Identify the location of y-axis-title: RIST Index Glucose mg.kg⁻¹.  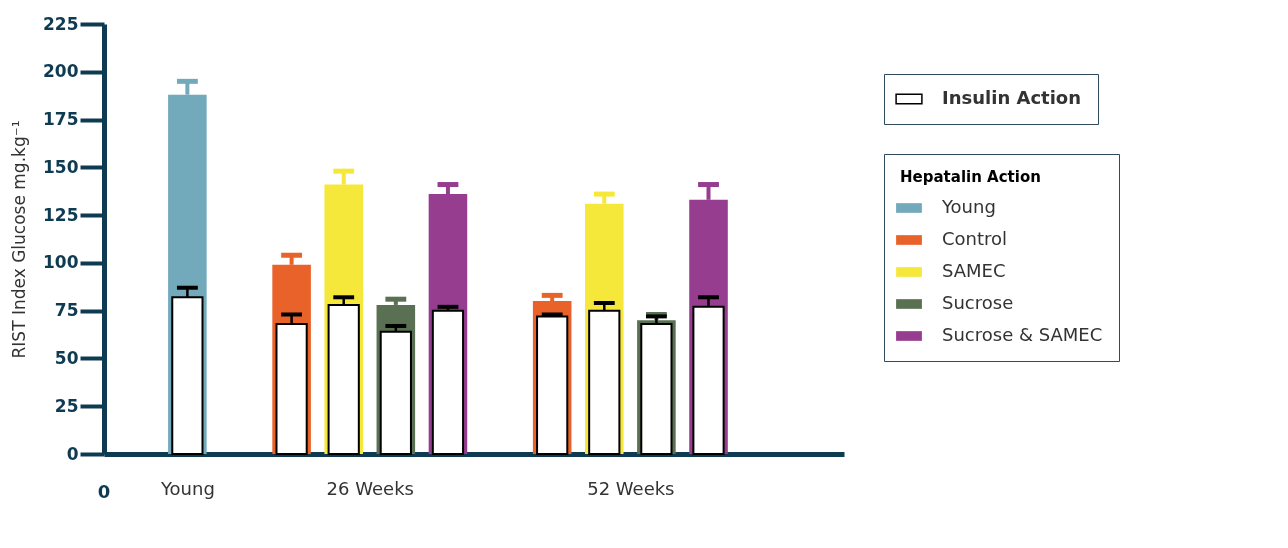
(19, 239).